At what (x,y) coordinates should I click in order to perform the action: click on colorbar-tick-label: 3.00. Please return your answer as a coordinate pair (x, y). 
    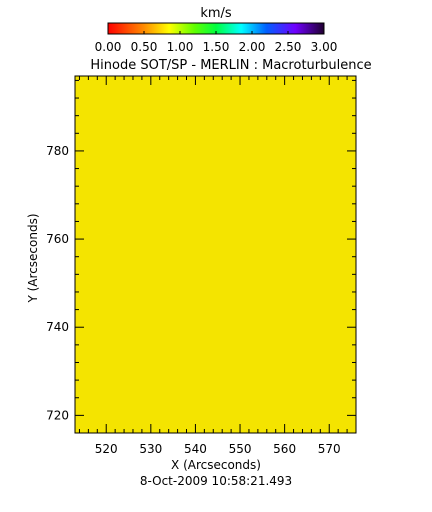
    Looking at the image, I should click on (324, 47).